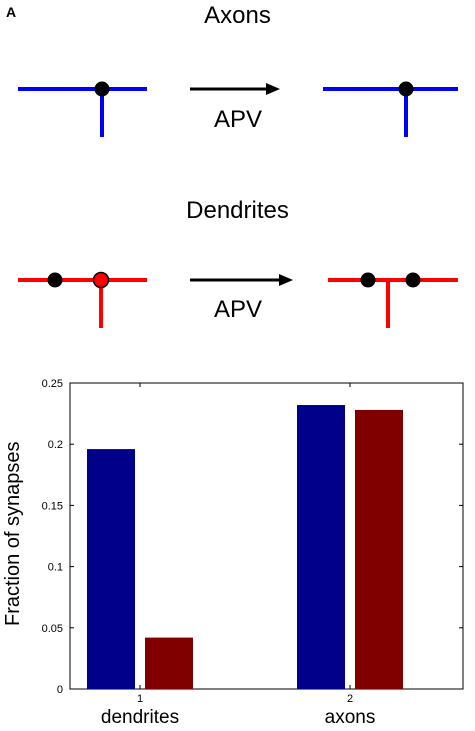 The width and height of the screenshot is (475, 731). What do you see at coordinates (82, 109) in the screenshot?
I see `axon-diagram-before` at bounding box center [82, 109].